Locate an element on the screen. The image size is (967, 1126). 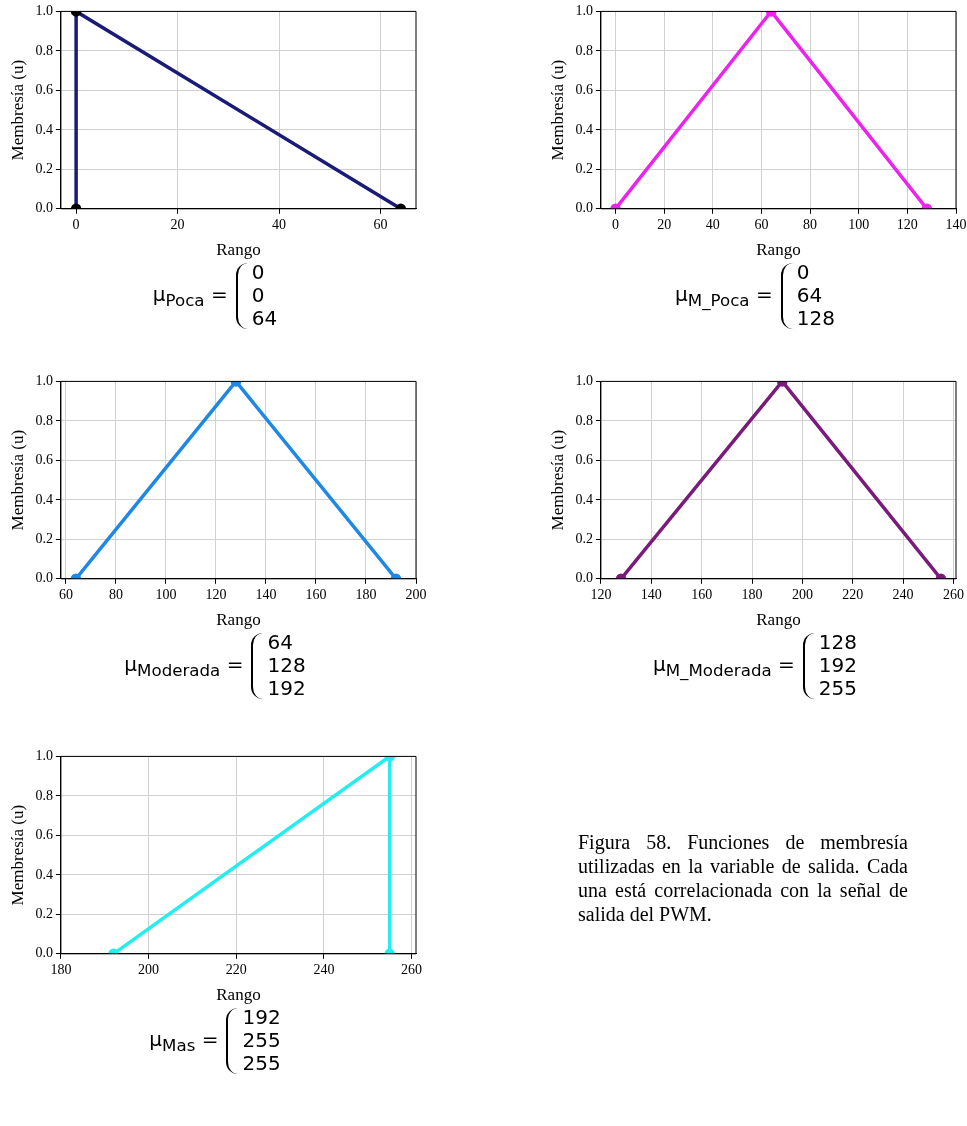
text: μ$_{Poca}$ = is located at coordinates (190, 295).